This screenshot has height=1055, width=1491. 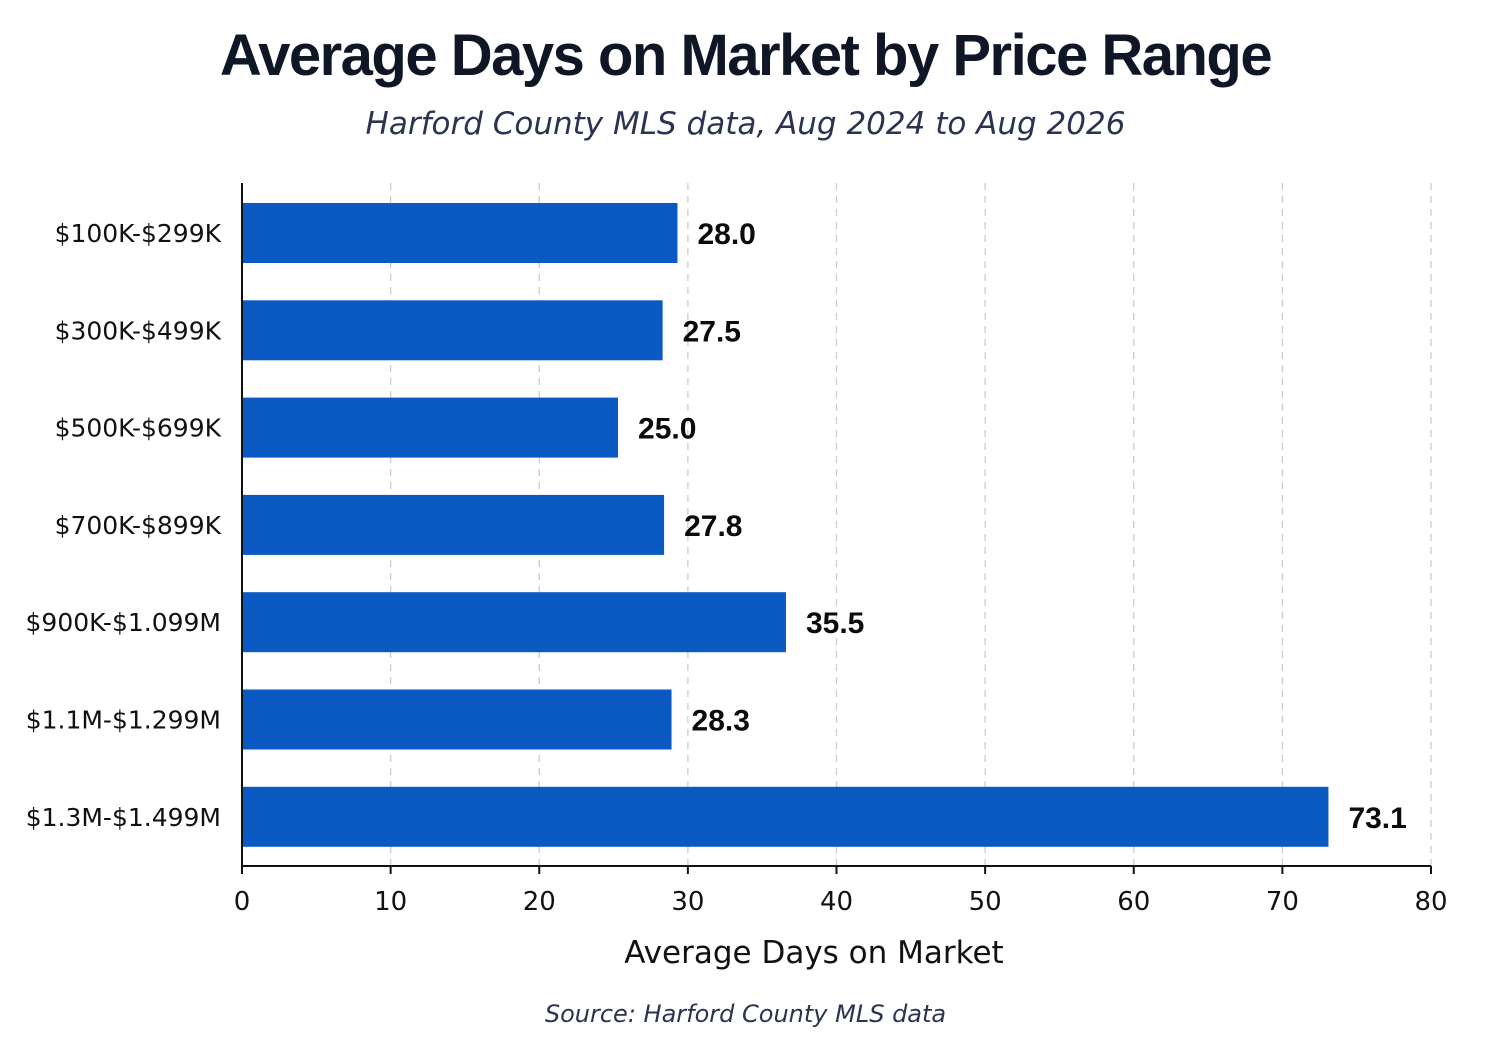 I want to click on value-label-0: 28.0, so click(x=726, y=234).